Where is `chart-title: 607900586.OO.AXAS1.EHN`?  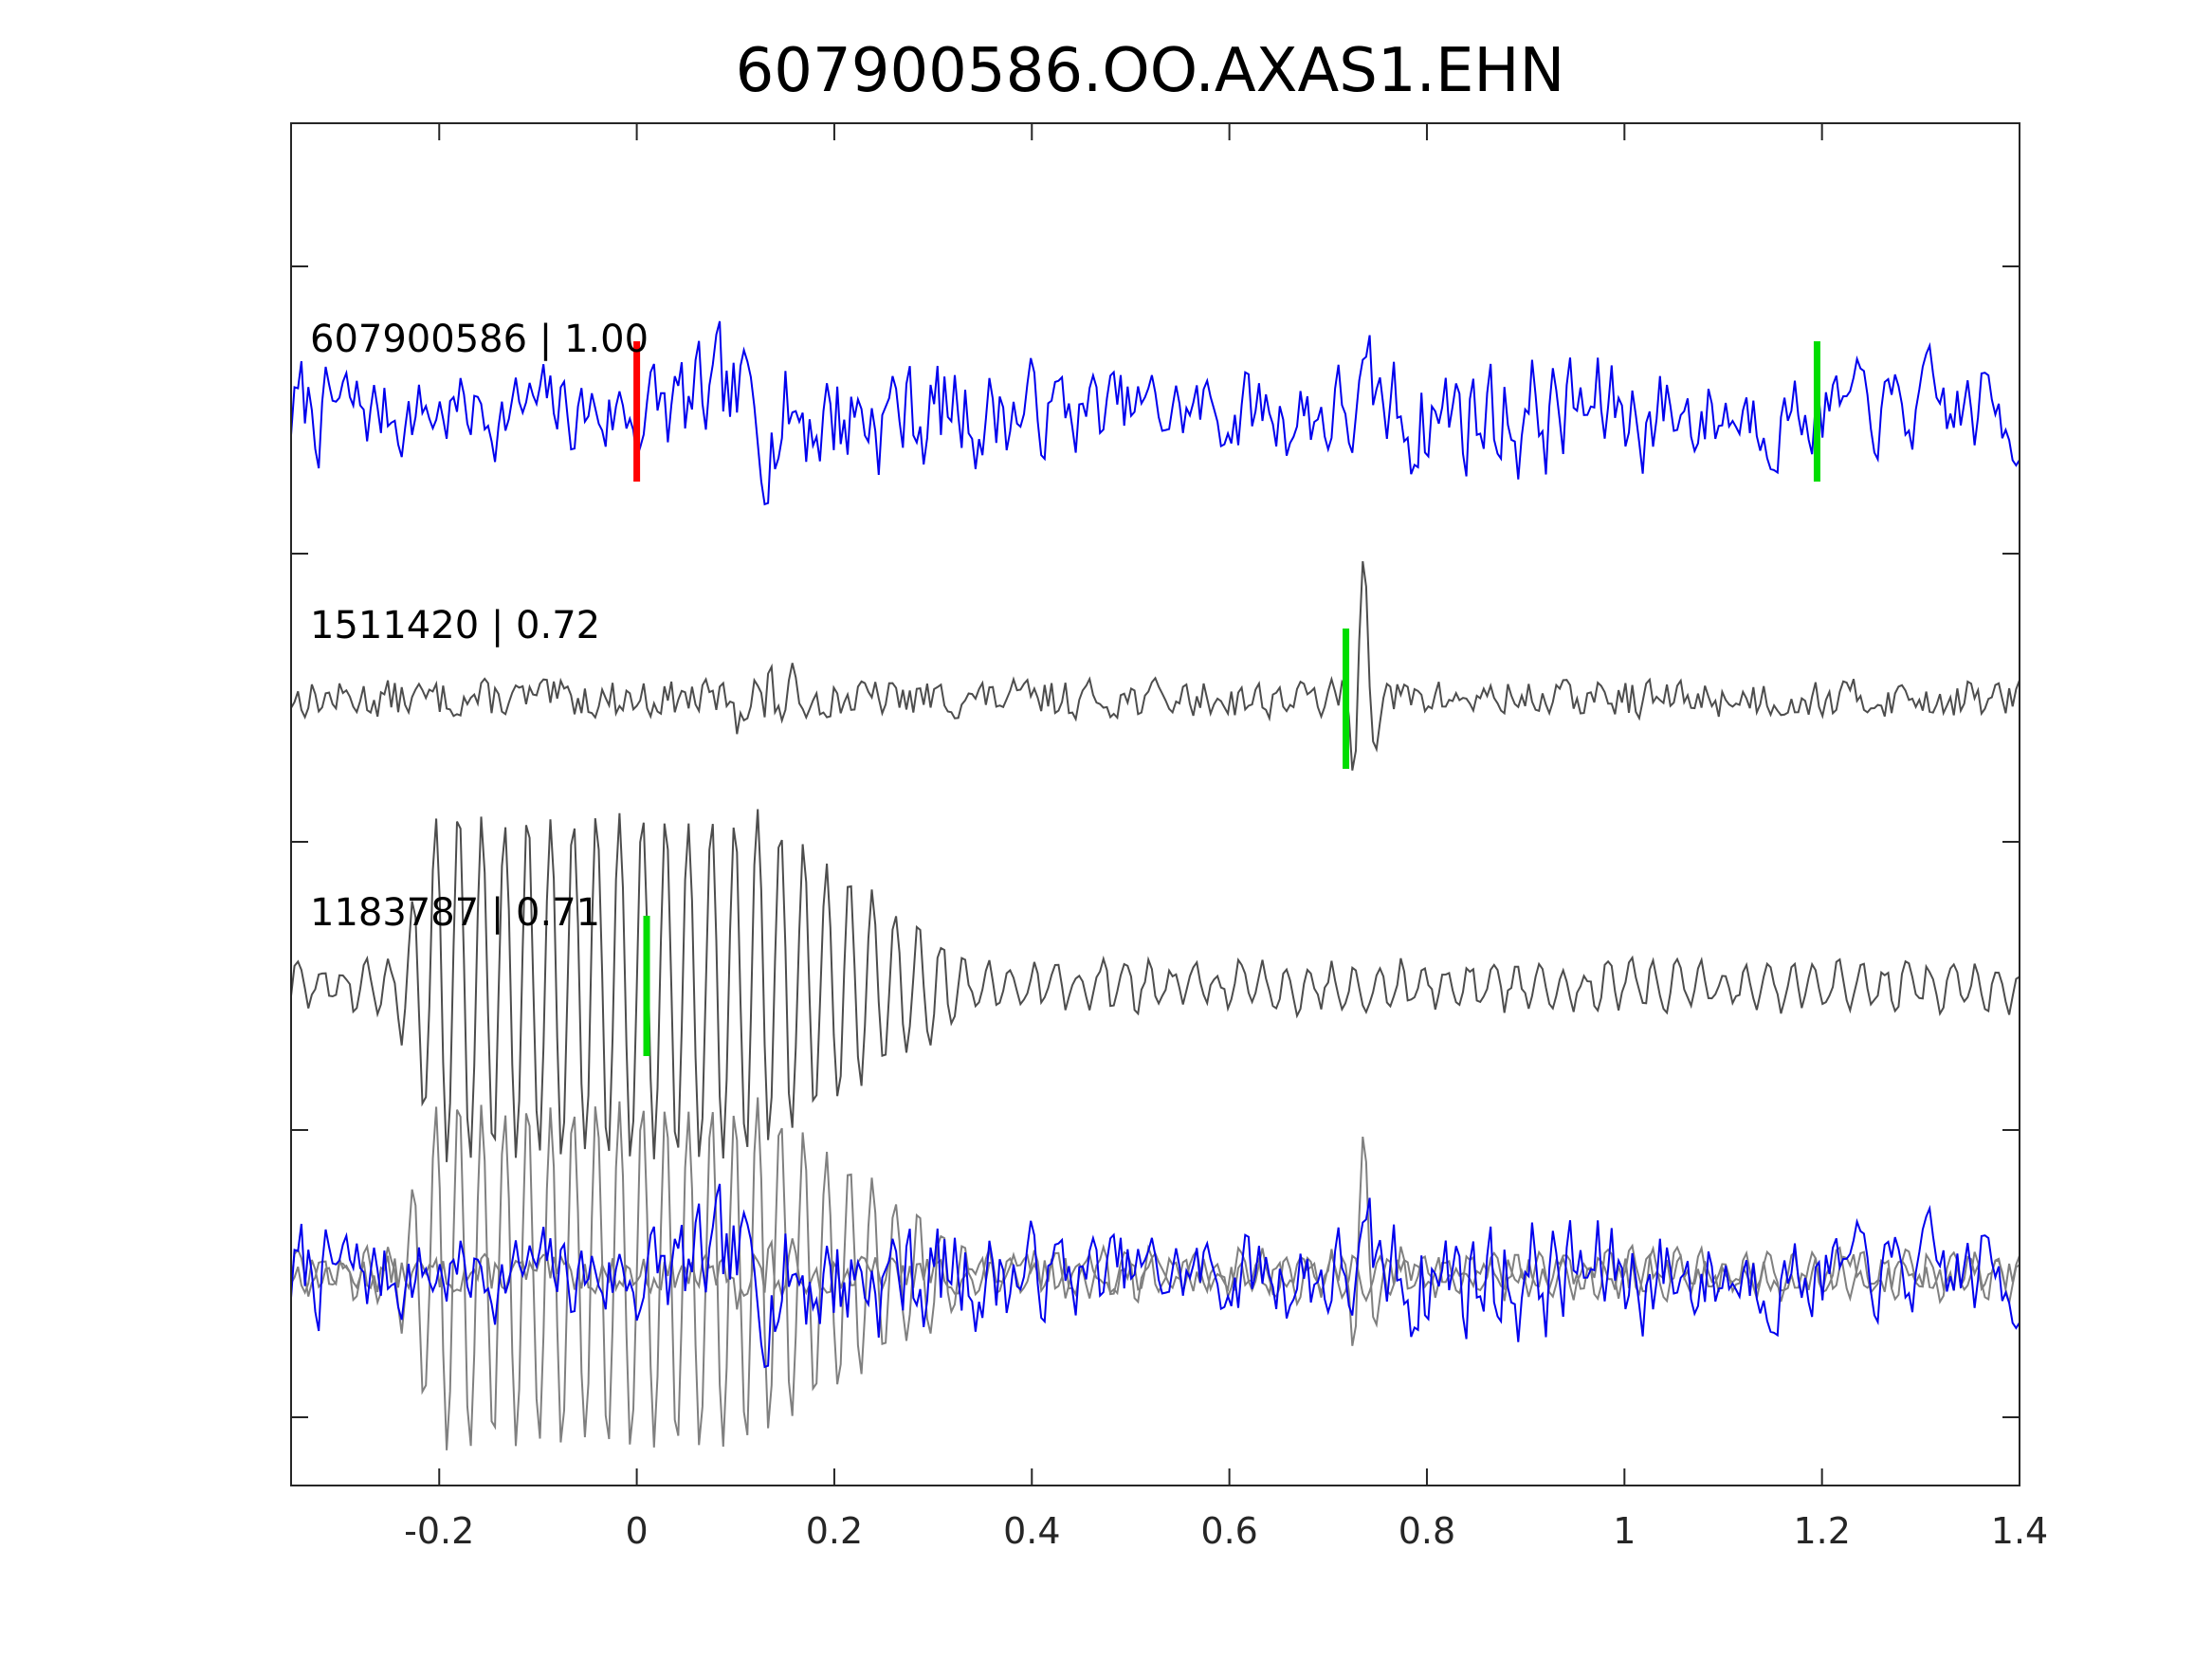
chart-title: 607900586.OO.AXAS1.EHN is located at coordinates (1150, 71).